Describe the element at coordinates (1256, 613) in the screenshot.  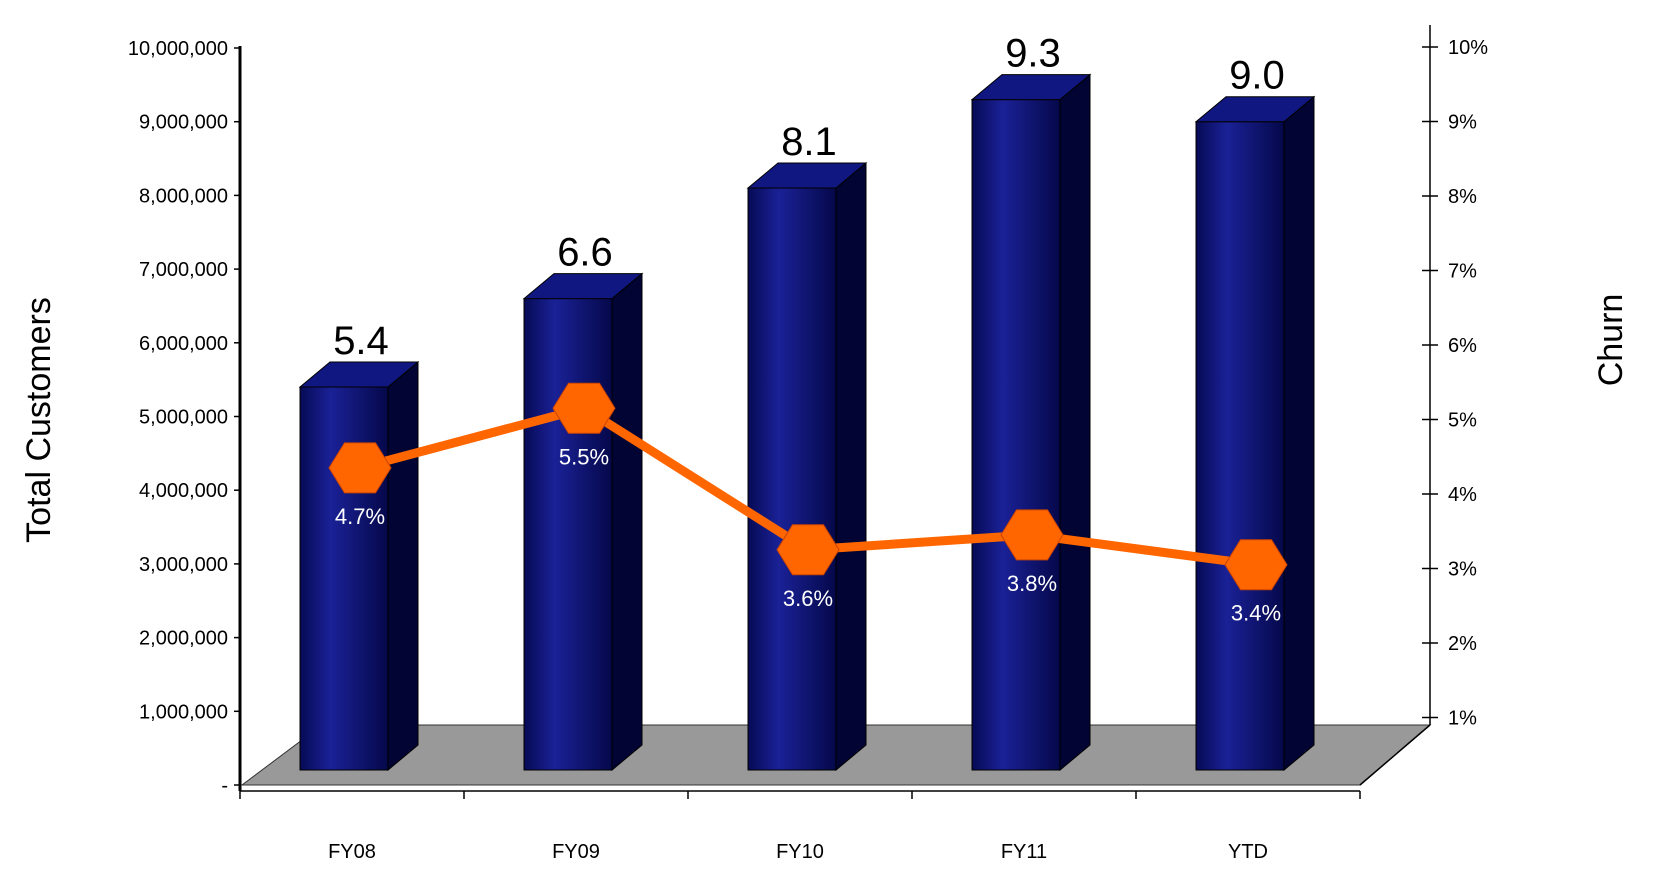
I see `churn-value-label: 3.4%` at that location.